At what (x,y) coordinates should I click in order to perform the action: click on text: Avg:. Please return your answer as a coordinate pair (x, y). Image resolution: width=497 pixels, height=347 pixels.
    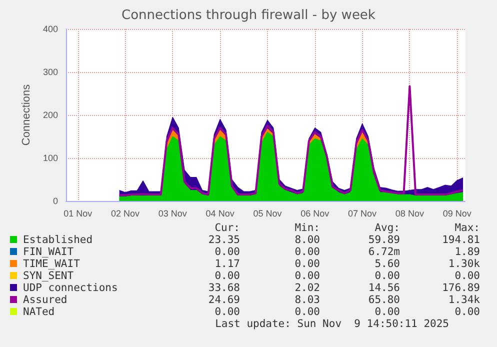
    Looking at the image, I should click on (387, 228).